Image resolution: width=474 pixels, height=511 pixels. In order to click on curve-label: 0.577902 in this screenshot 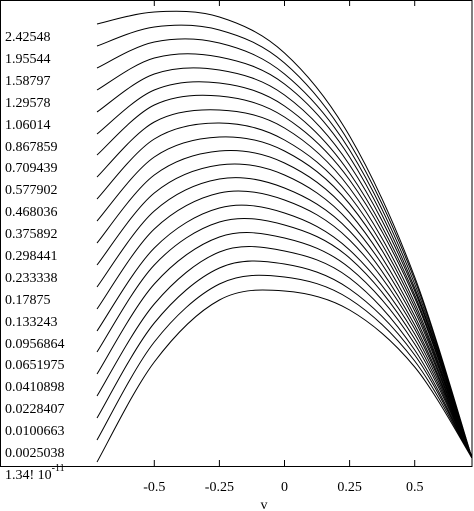, I will do `click(31, 190)`.